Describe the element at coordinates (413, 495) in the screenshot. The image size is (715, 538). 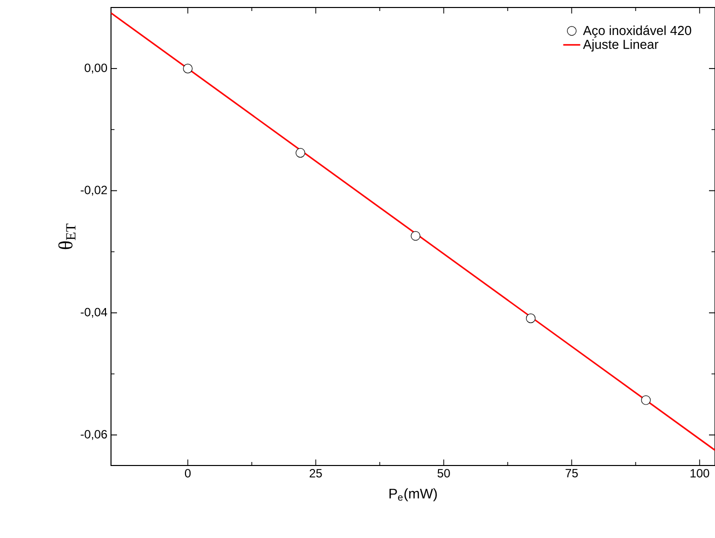
I see `x-axis-title: P$_{e}$(mW)` at that location.